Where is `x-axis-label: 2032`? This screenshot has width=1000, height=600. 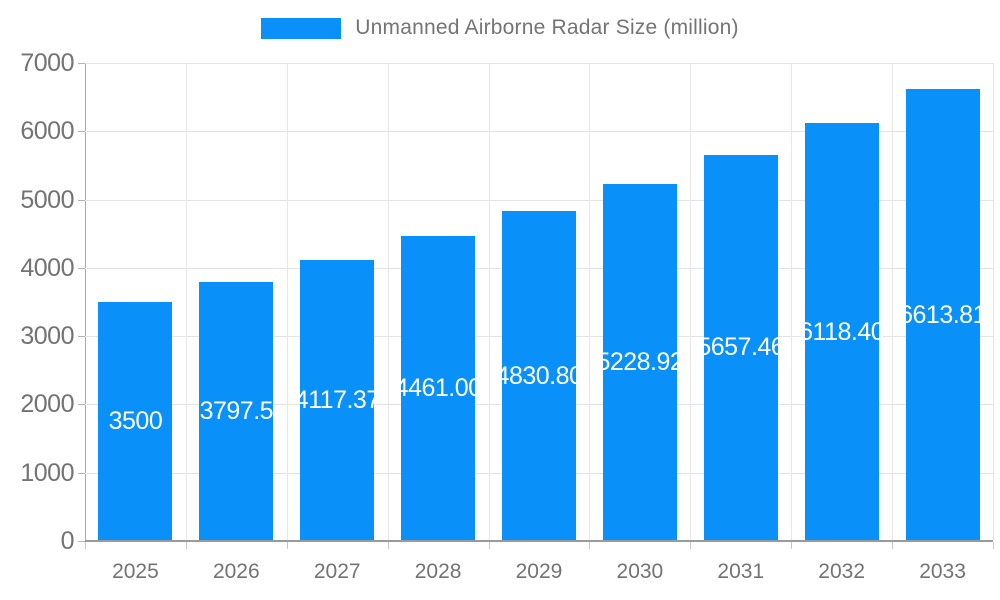 x-axis-label: 2032 is located at coordinates (842, 571).